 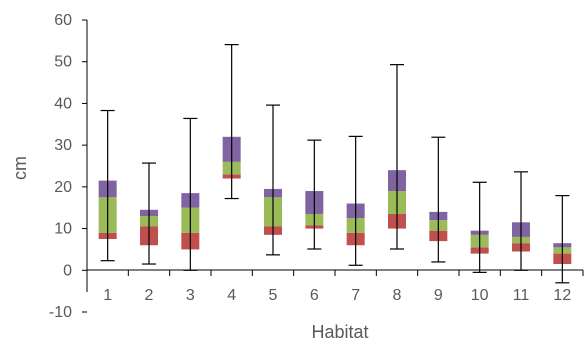 I want to click on y-axis-ticks: -10 0 10 20 30 40 50 60, so click(x=68, y=166).